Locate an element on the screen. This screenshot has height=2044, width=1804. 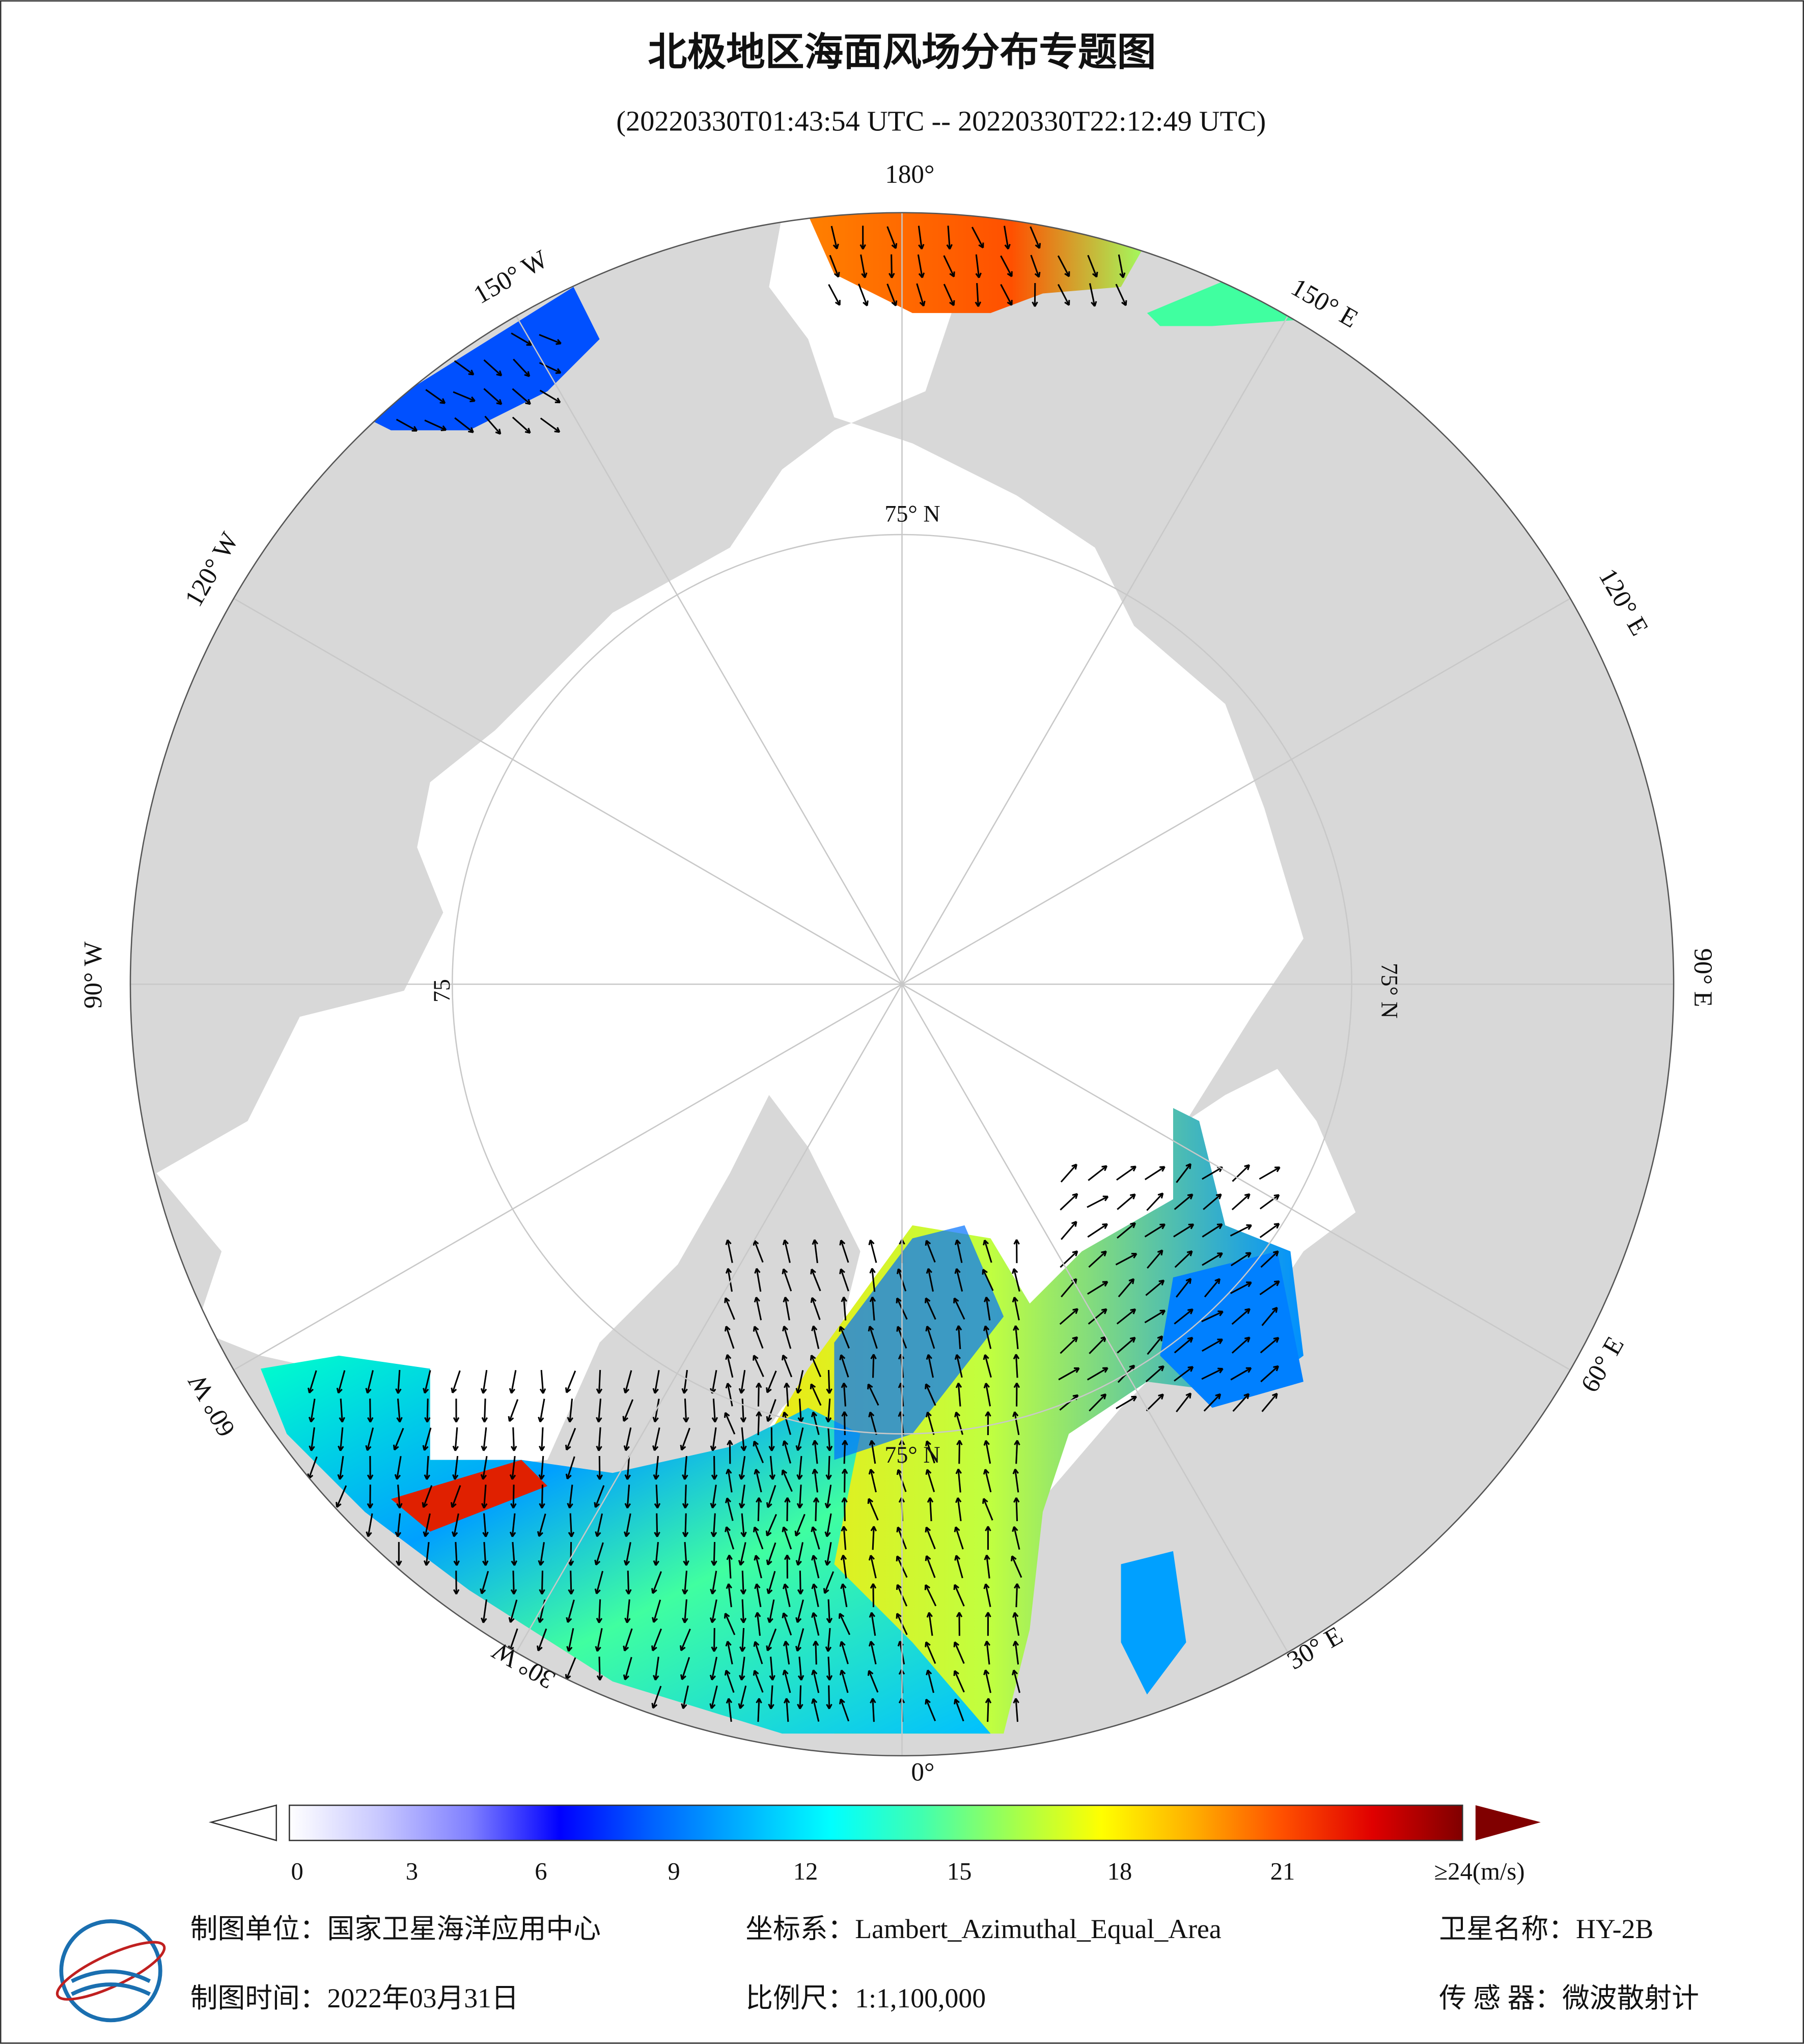
colorbar-max-arrow is located at coordinates (1508, 1823).